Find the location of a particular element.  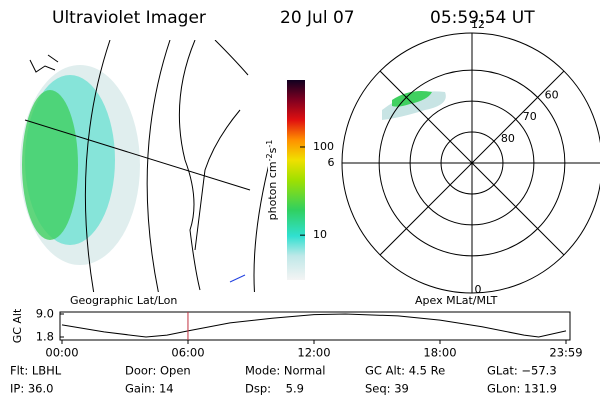

colorbar-label: photon cm-2s-1 is located at coordinates (272, 180).